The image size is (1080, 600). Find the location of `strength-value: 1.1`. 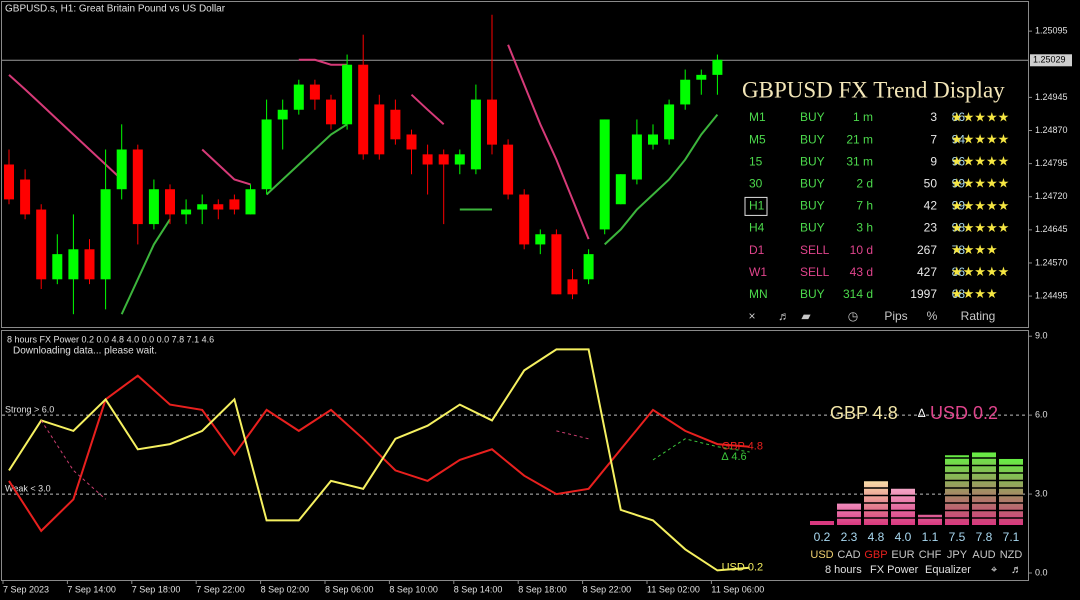

strength-value: 1.1 is located at coordinates (930, 537).